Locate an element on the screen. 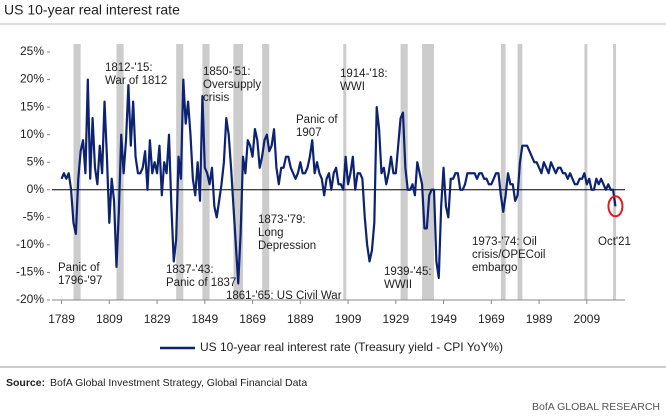 The width and height of the screenshot is (666, 416). annotation: 1907 is located at coordinates (309, 133).